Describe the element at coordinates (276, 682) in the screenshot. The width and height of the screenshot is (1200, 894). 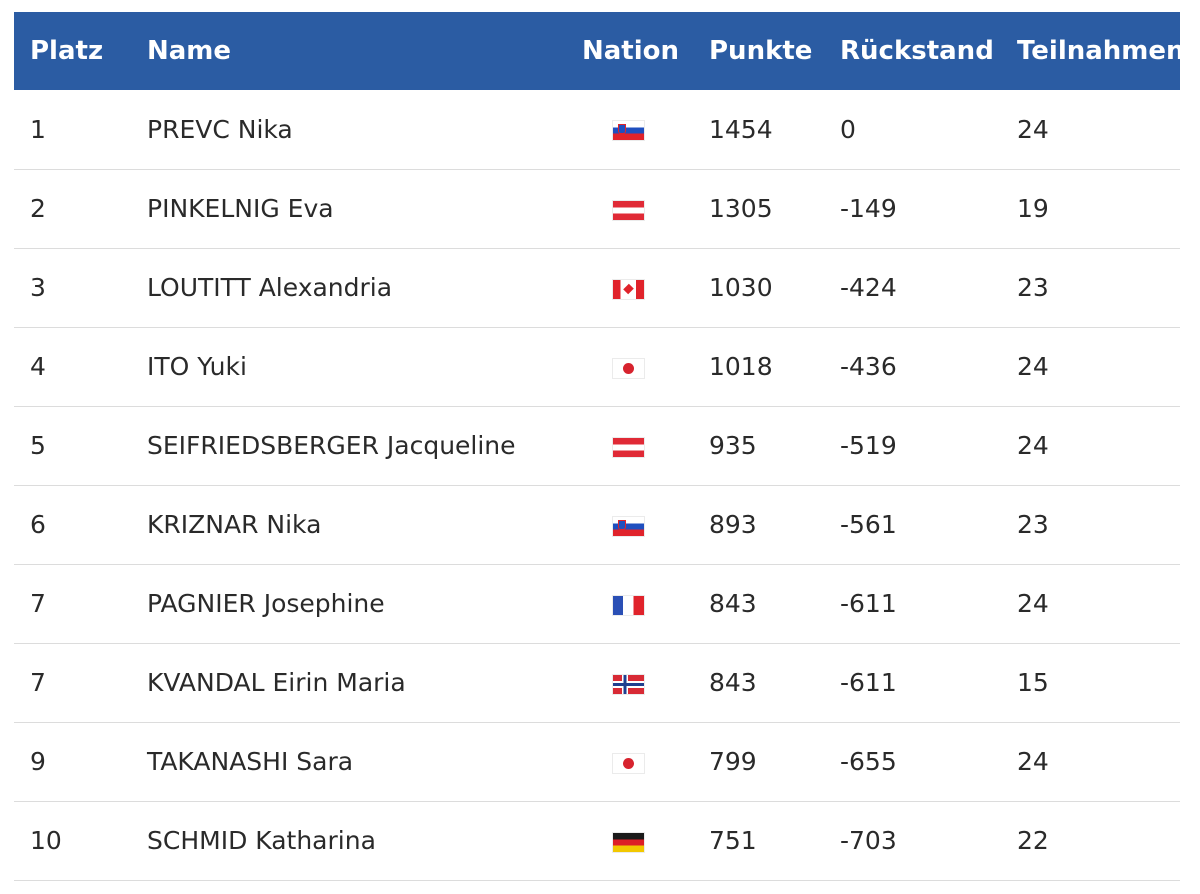
I see `athlete-name: KVANDAL Eirin Maria` at that location.